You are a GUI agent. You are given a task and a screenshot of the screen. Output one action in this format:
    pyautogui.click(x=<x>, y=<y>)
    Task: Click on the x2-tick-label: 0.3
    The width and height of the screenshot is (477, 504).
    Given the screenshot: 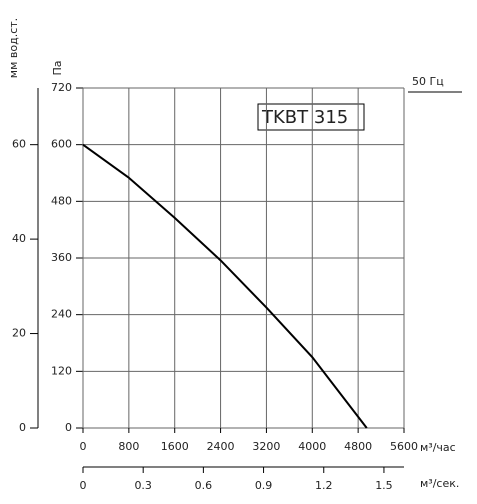 What is the action you would take?
    pyautogui.click(x=143, y=485)
    